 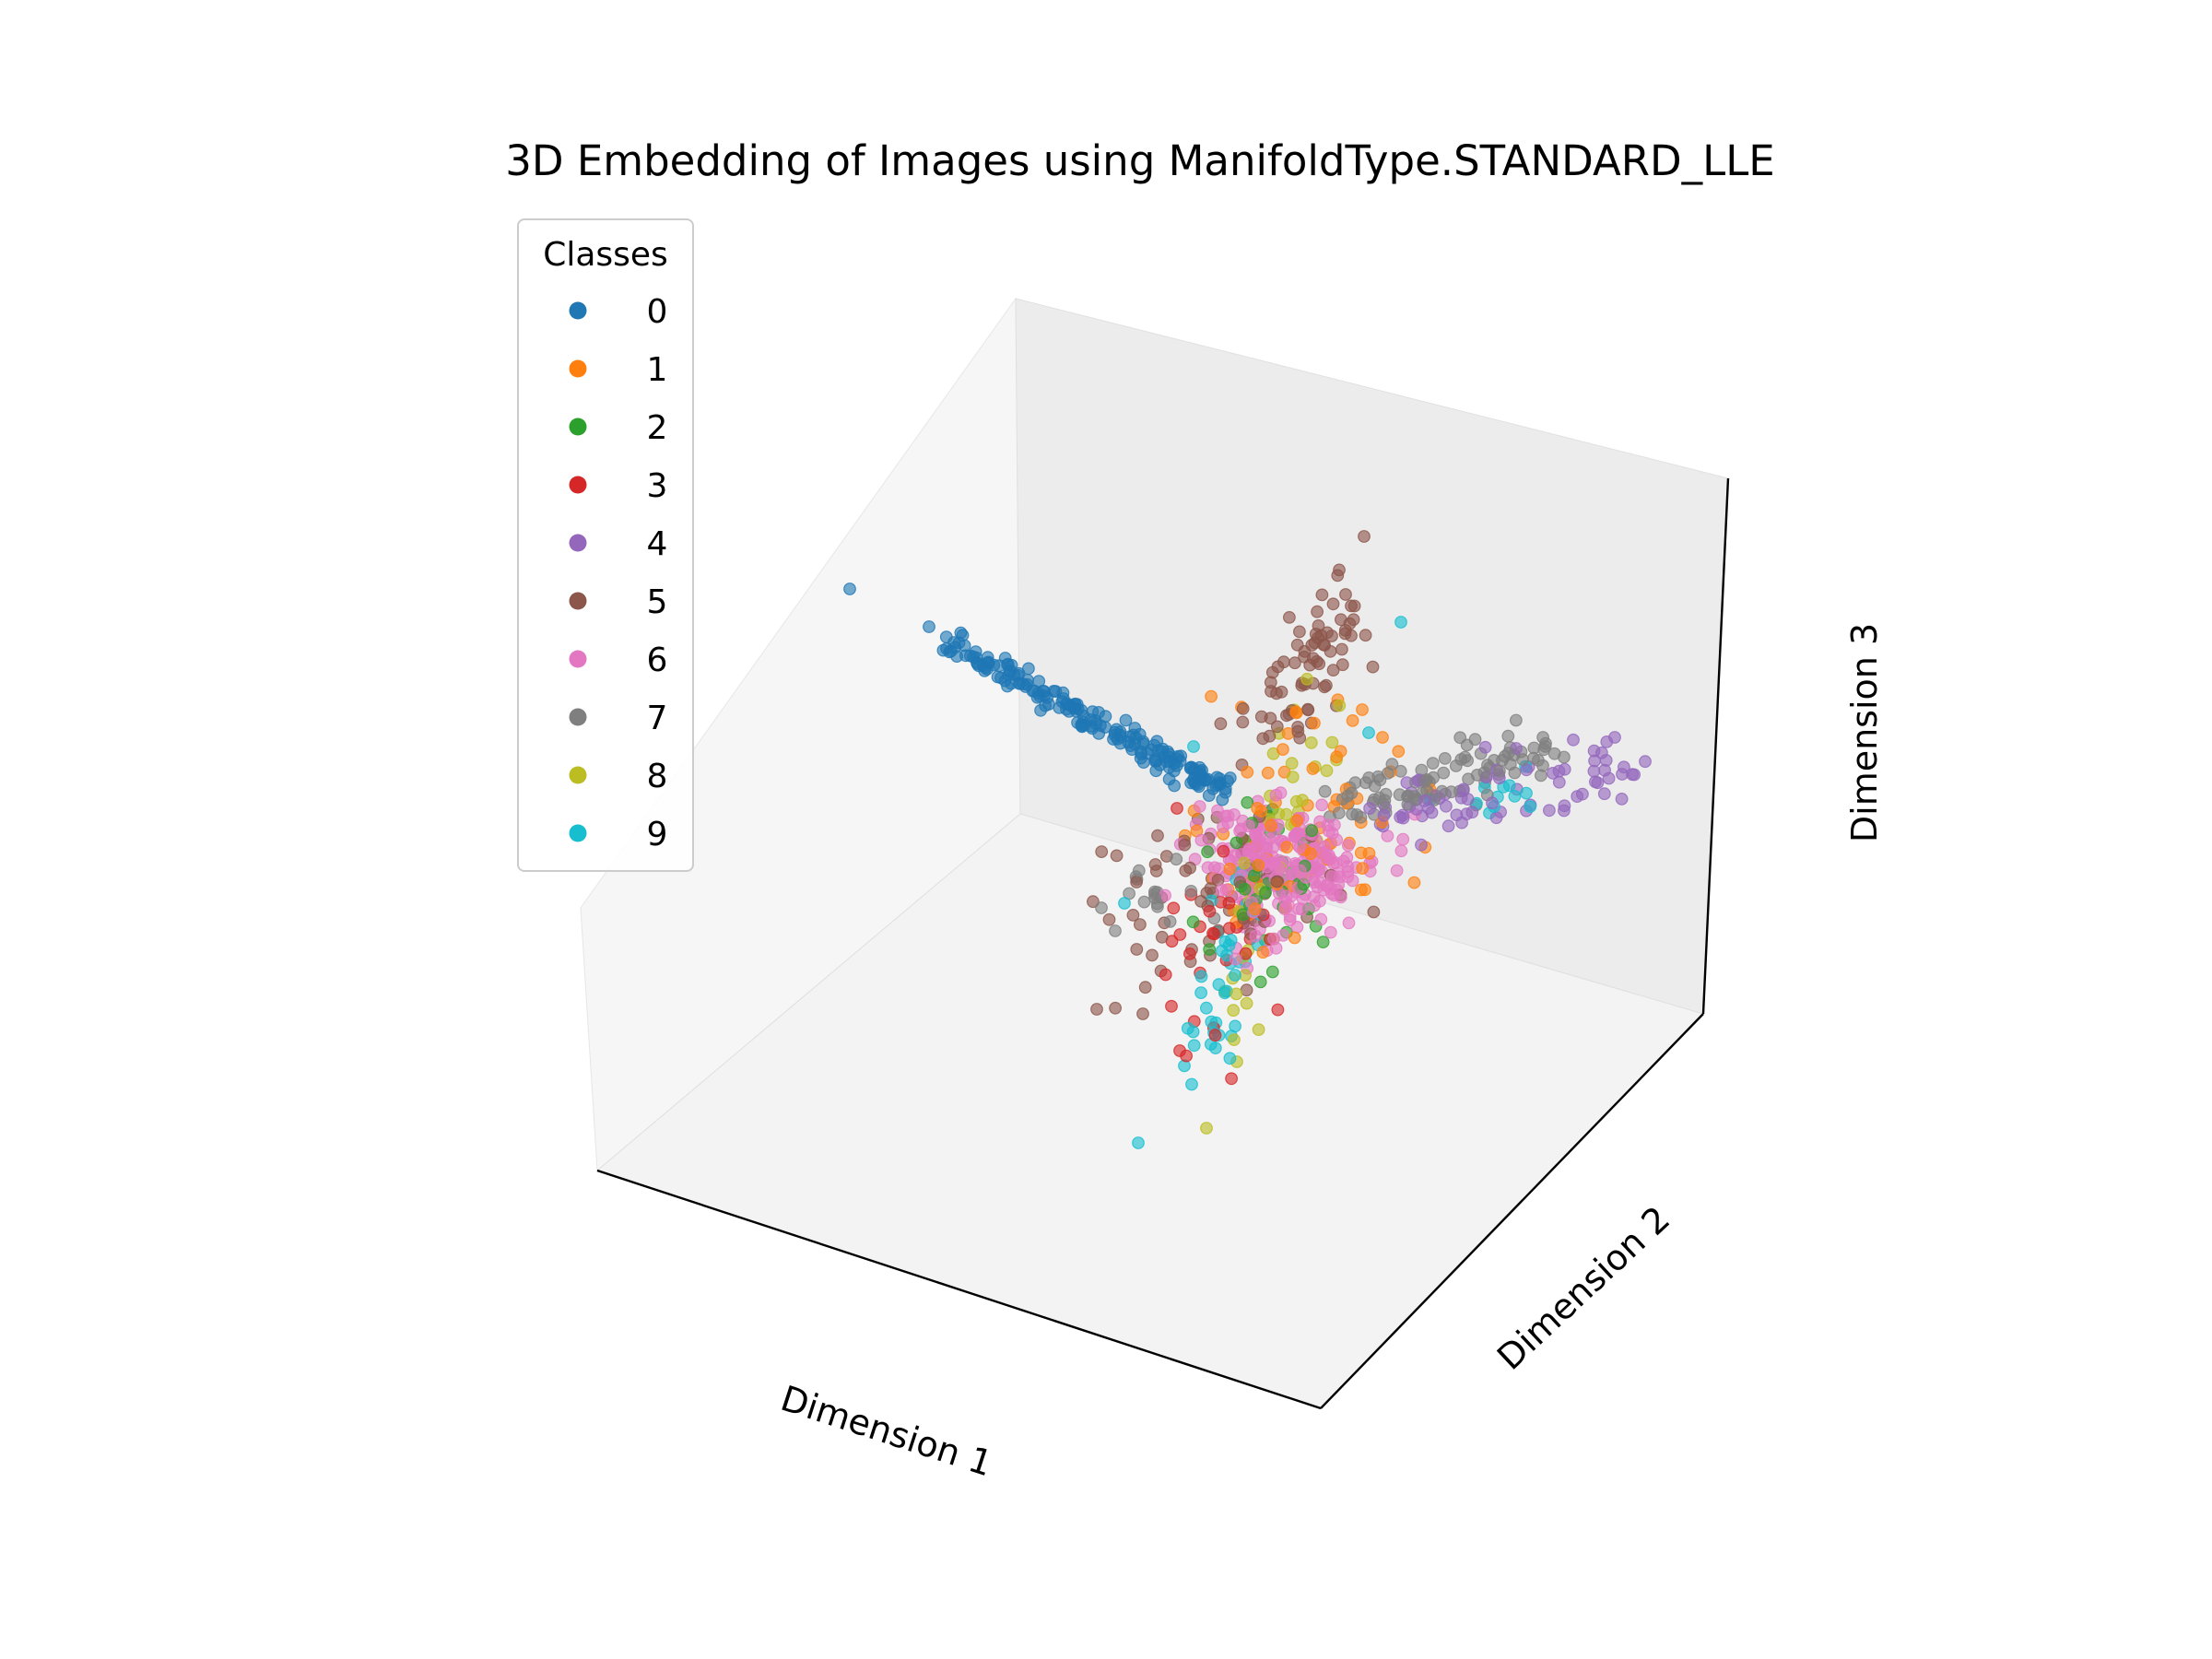 I want to click on legend-label-1: 1, so click(x=657, y=370).